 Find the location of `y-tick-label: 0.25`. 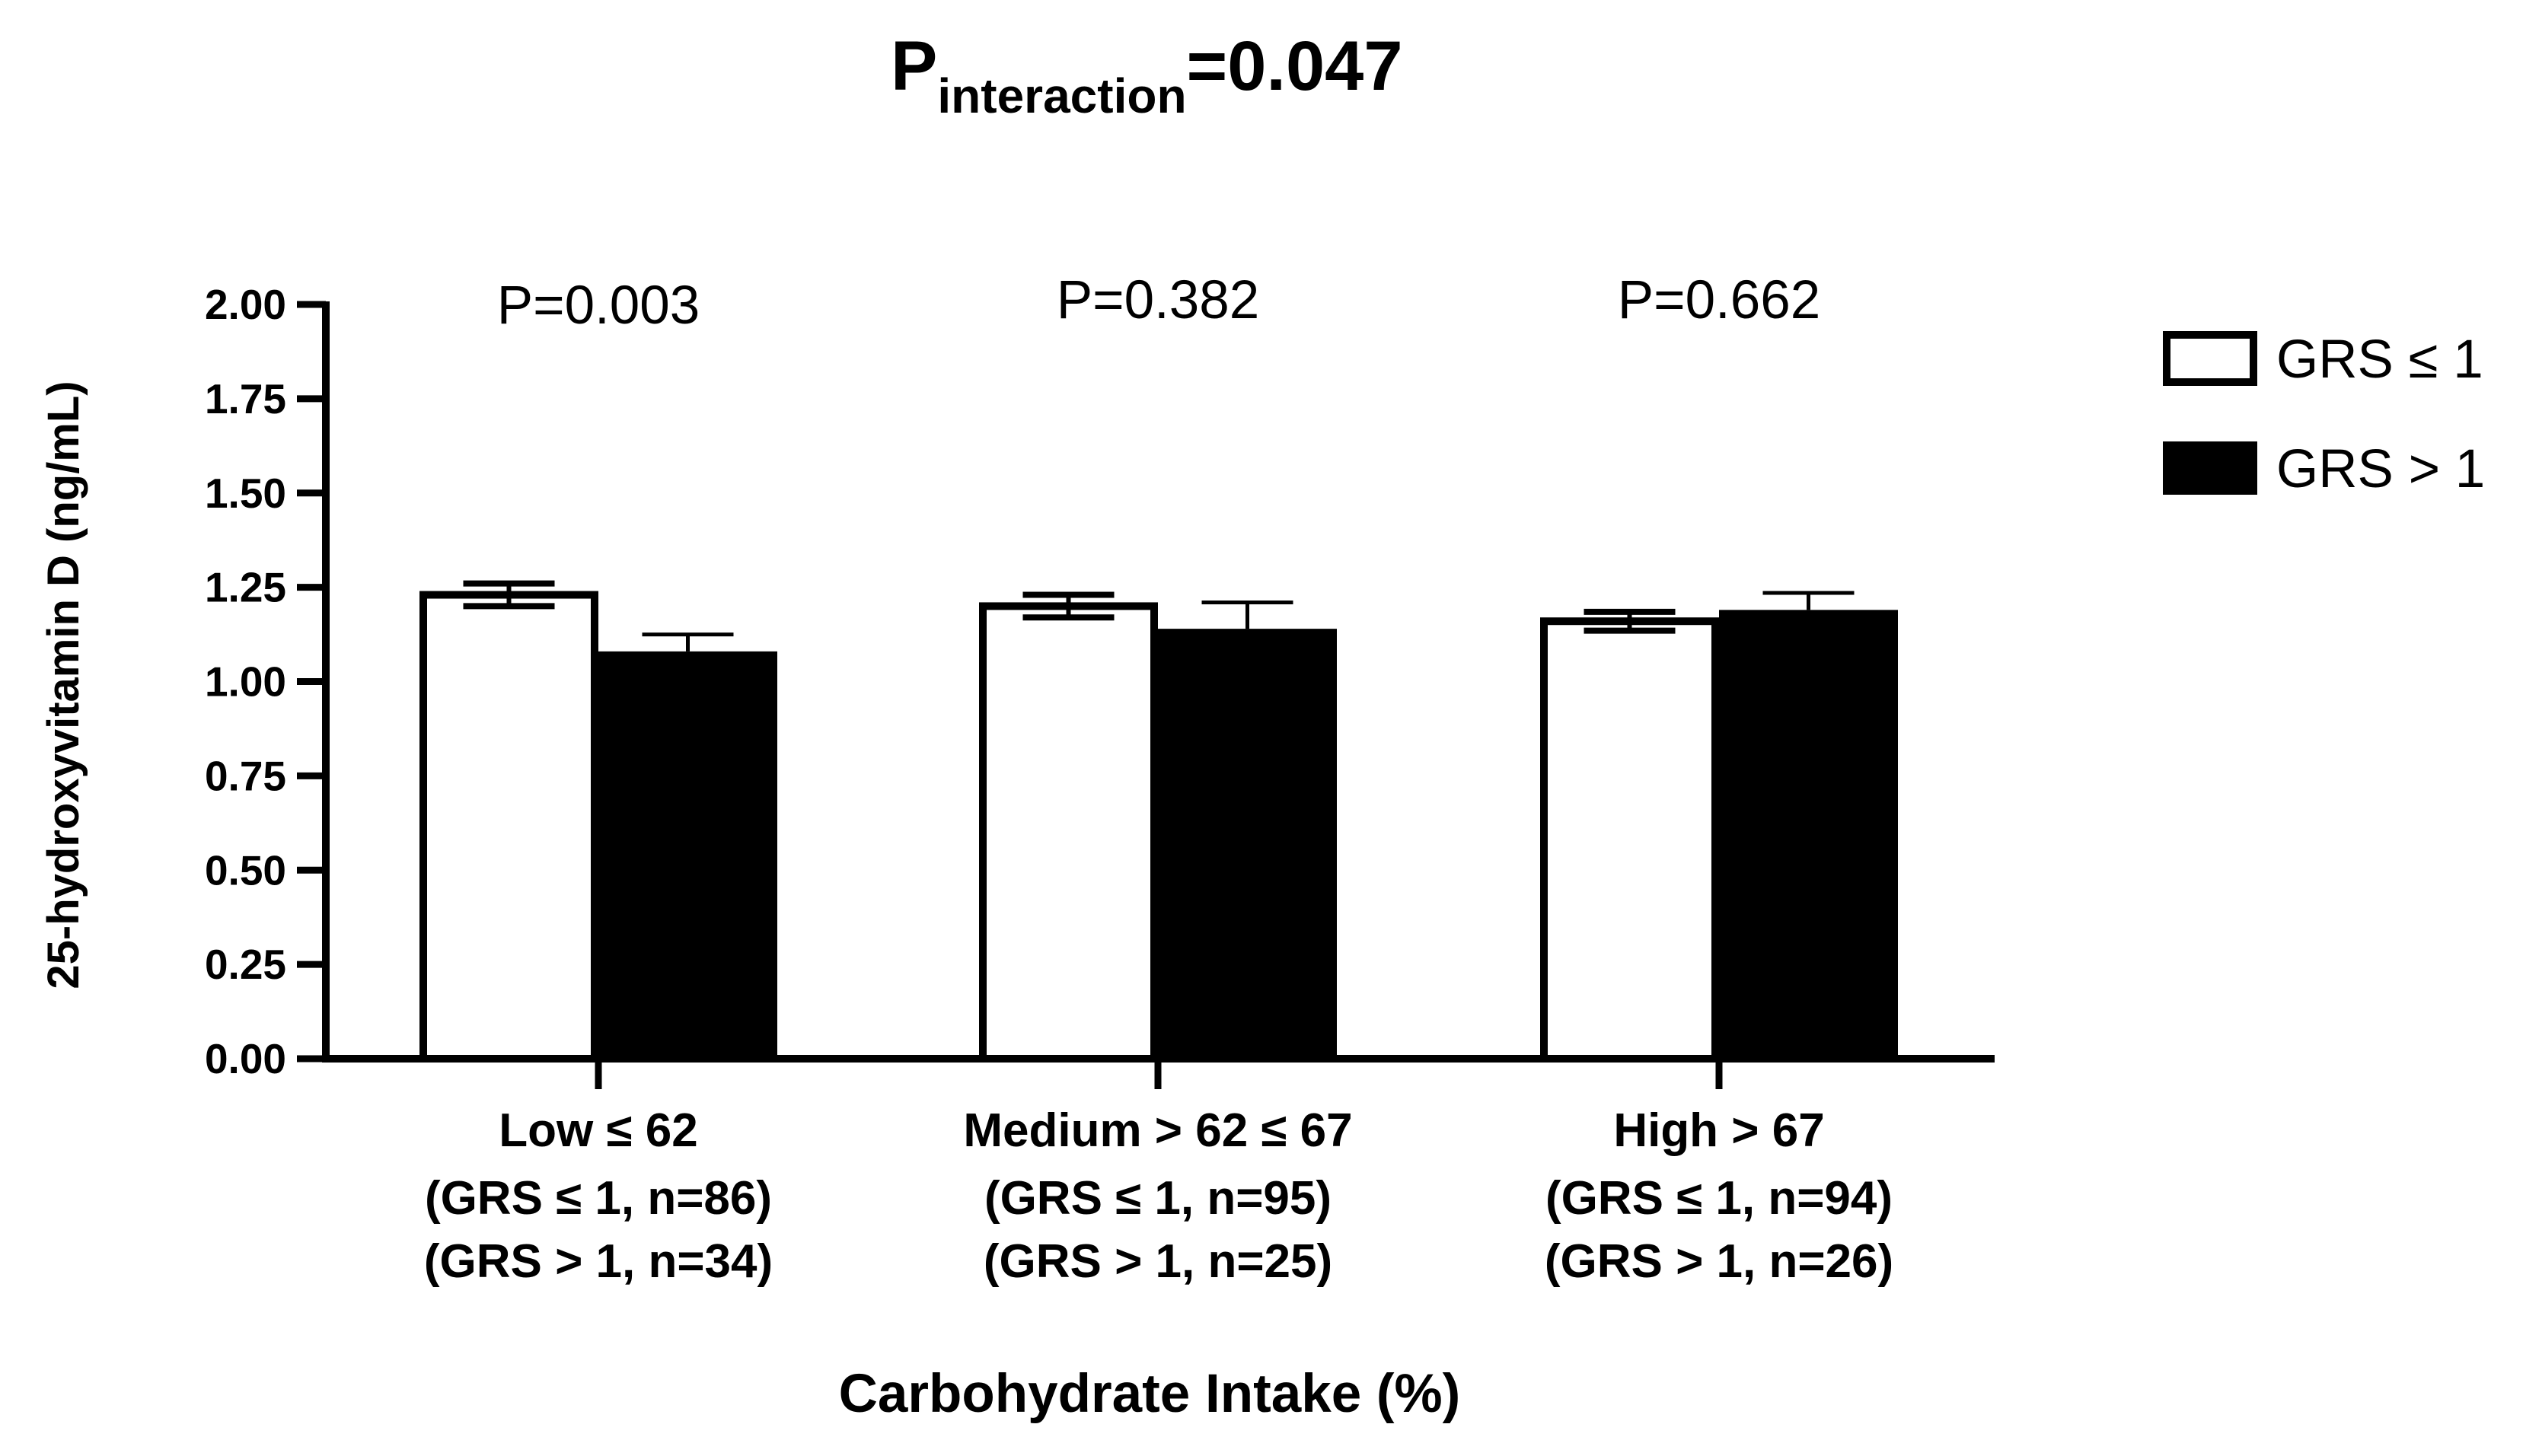

y-tick-label: 0.25 is located at coordinates (245, 964).